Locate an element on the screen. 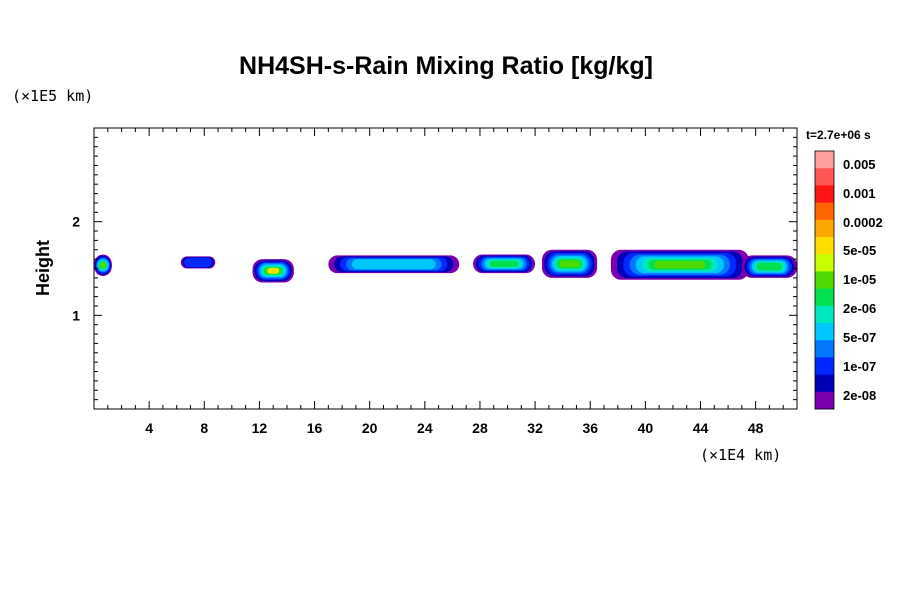  y-tick-label: 1 is located at coordinates (76, 315).